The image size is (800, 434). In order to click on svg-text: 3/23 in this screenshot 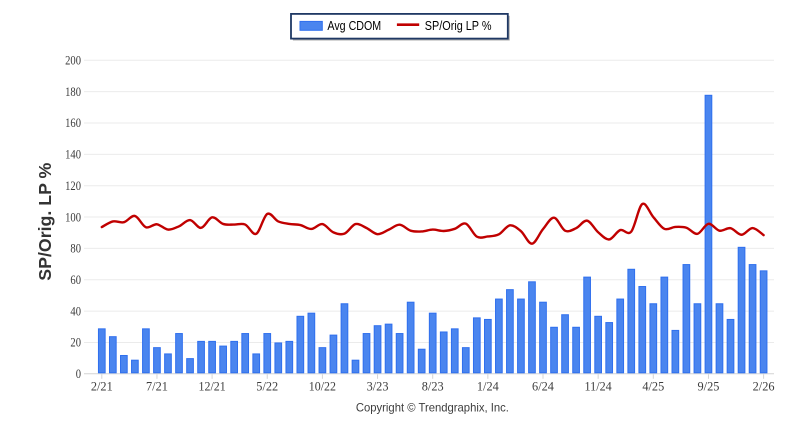, I will do `click(378, 387)`.